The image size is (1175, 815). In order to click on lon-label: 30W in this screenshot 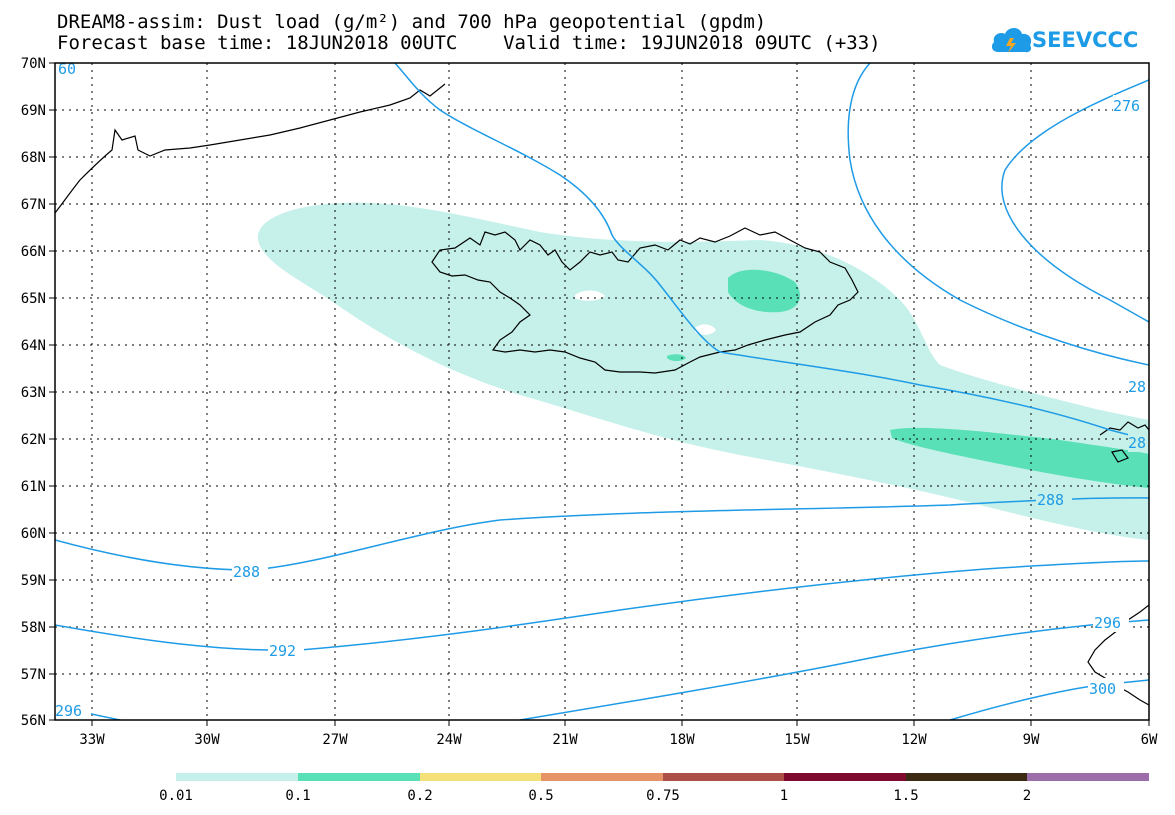, I will do `click(207, 740)`.